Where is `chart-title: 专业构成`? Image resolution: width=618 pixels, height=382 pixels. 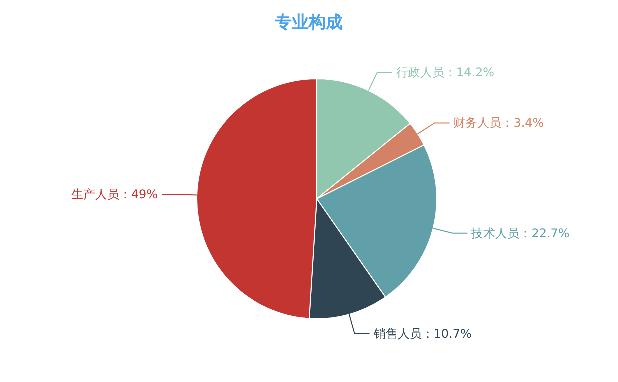
chart-title: 专业构成 is located at coordinates (308, 23).